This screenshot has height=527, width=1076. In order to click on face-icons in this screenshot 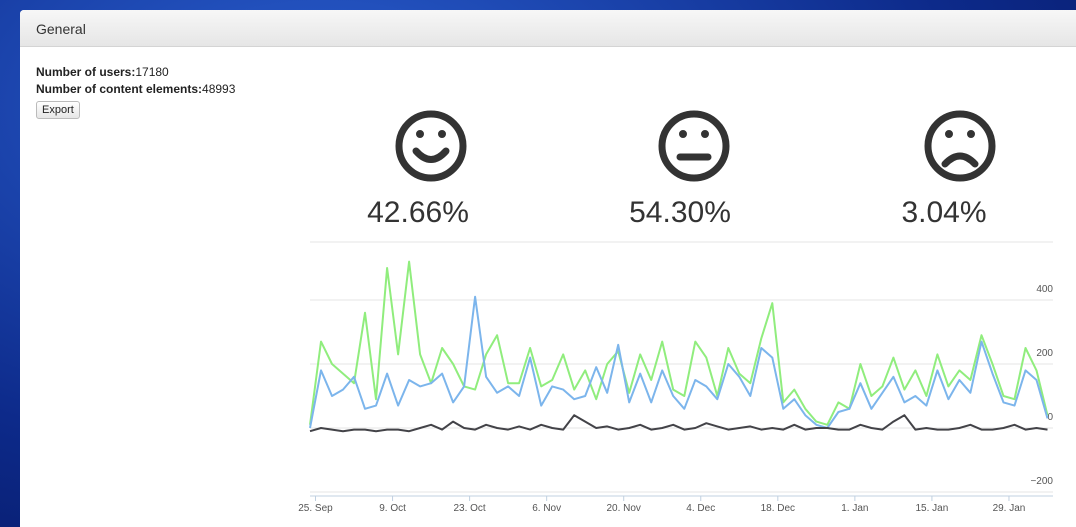, I will do `click(695, 146)`.